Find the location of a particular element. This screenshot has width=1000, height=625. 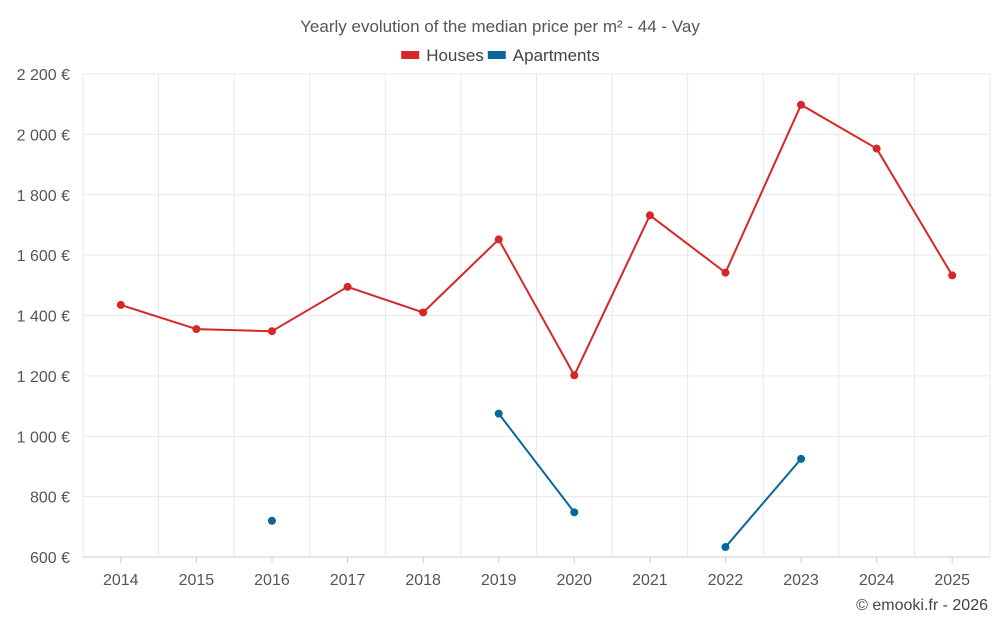

data-point-apartments-2016 is located at coordinates (271, 520).